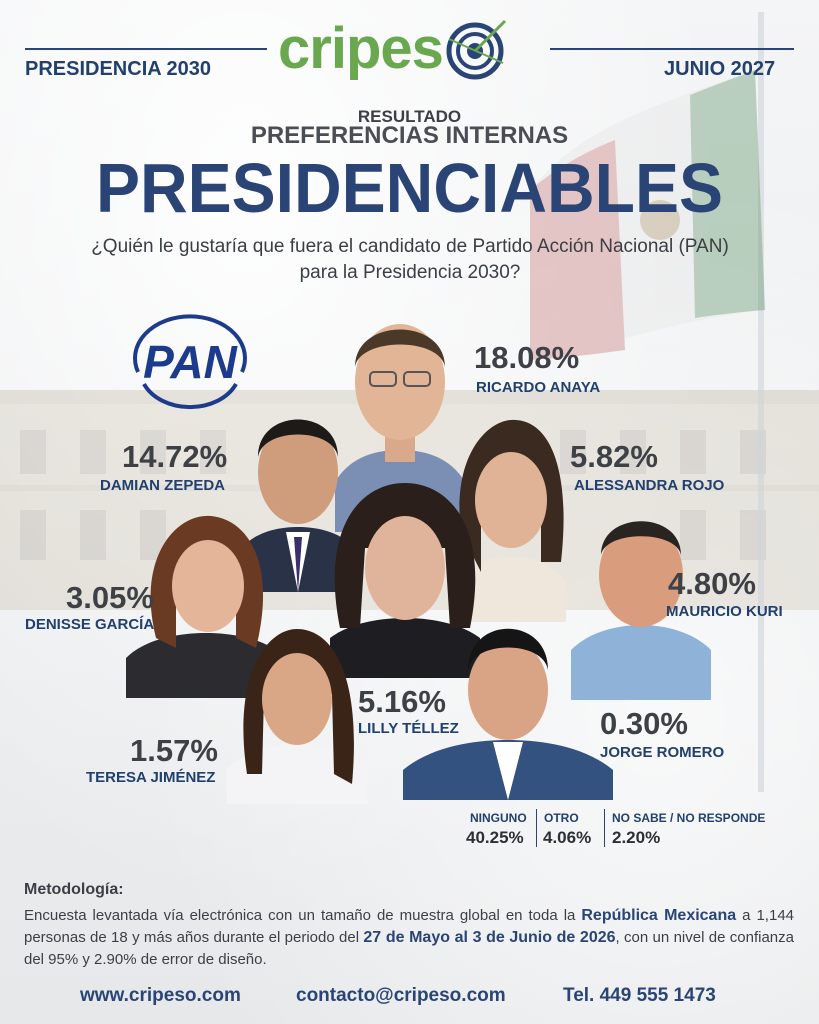 The width and height of the screenshot is (819, 1024). Describe the element at coordinates (498, 818) in the screenshot. I see `ninguno-label: NINGUNO` at that location.